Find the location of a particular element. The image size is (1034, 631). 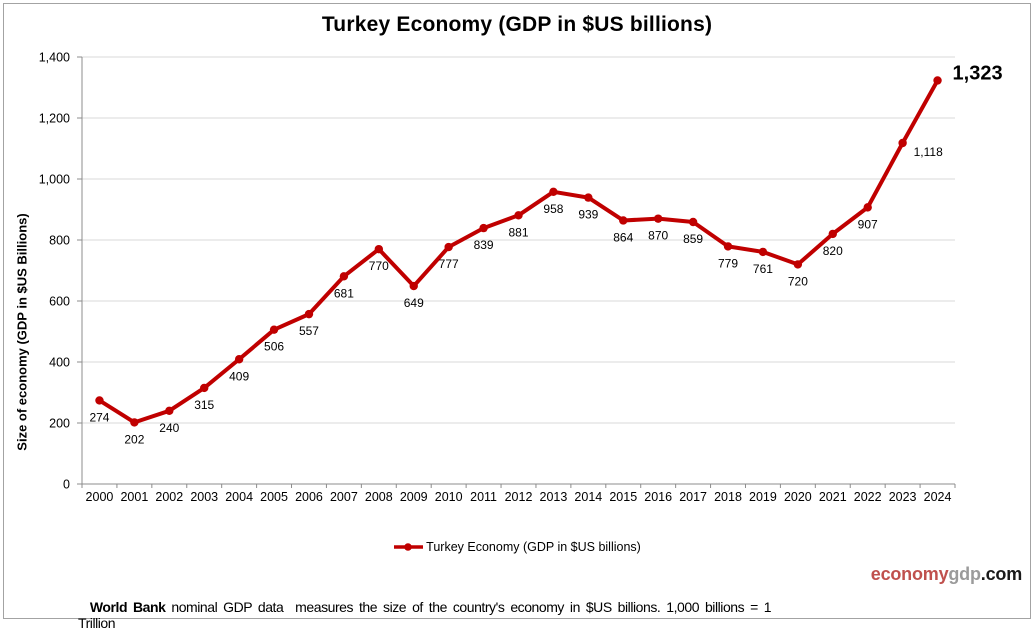

x-tick-label: 2004 is located at coordinates (239, 497).